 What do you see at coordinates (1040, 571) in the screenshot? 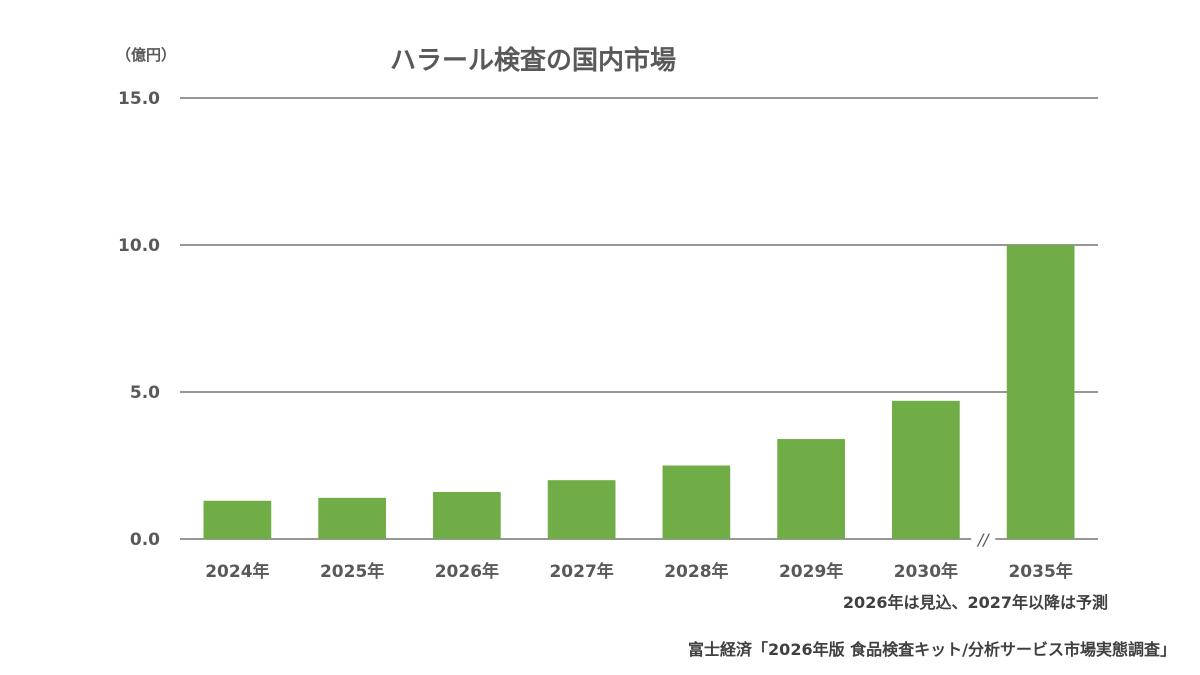
I see `x-tick-label: 2035年` at bounding box center [1040, 571].